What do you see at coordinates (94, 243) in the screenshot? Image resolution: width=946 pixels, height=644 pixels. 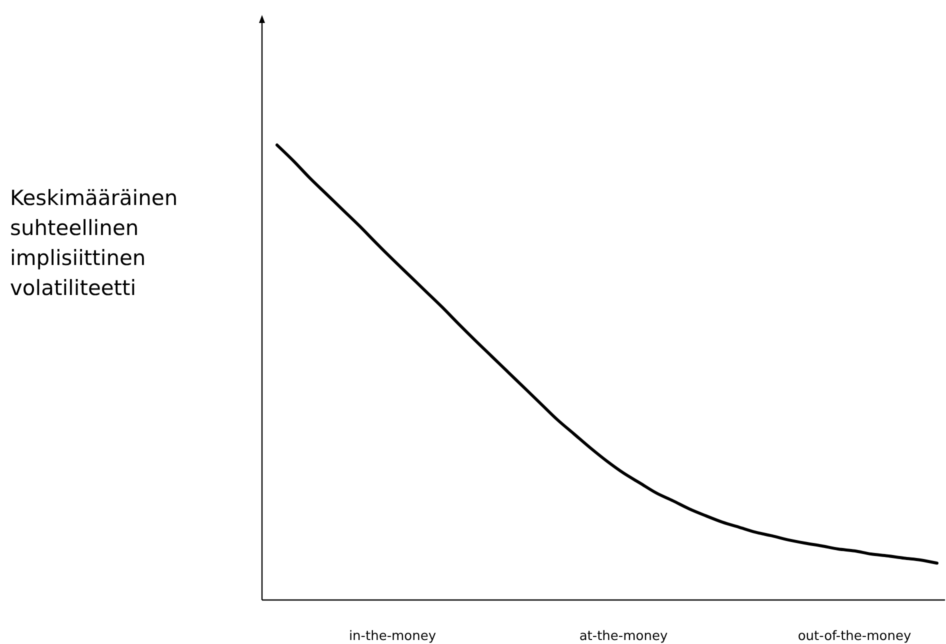 I see `y-axis-title: Keskimääräinen suhteellinen implisiittinen volatiliteetti` at bounding box center [94, 243].